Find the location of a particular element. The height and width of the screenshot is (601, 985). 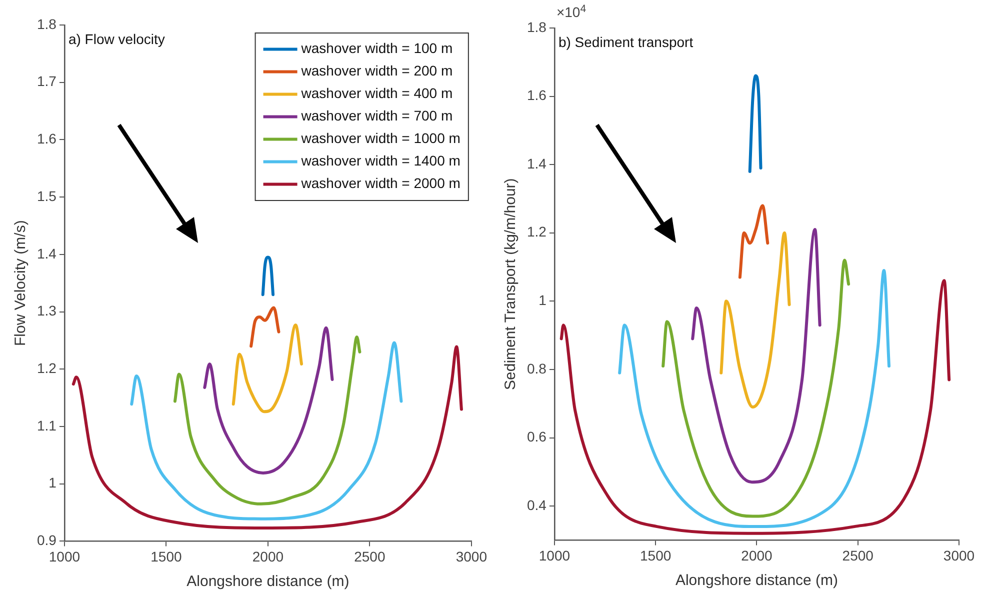

chart-title: b) Sediment transport is located at coordinates (626, 42).